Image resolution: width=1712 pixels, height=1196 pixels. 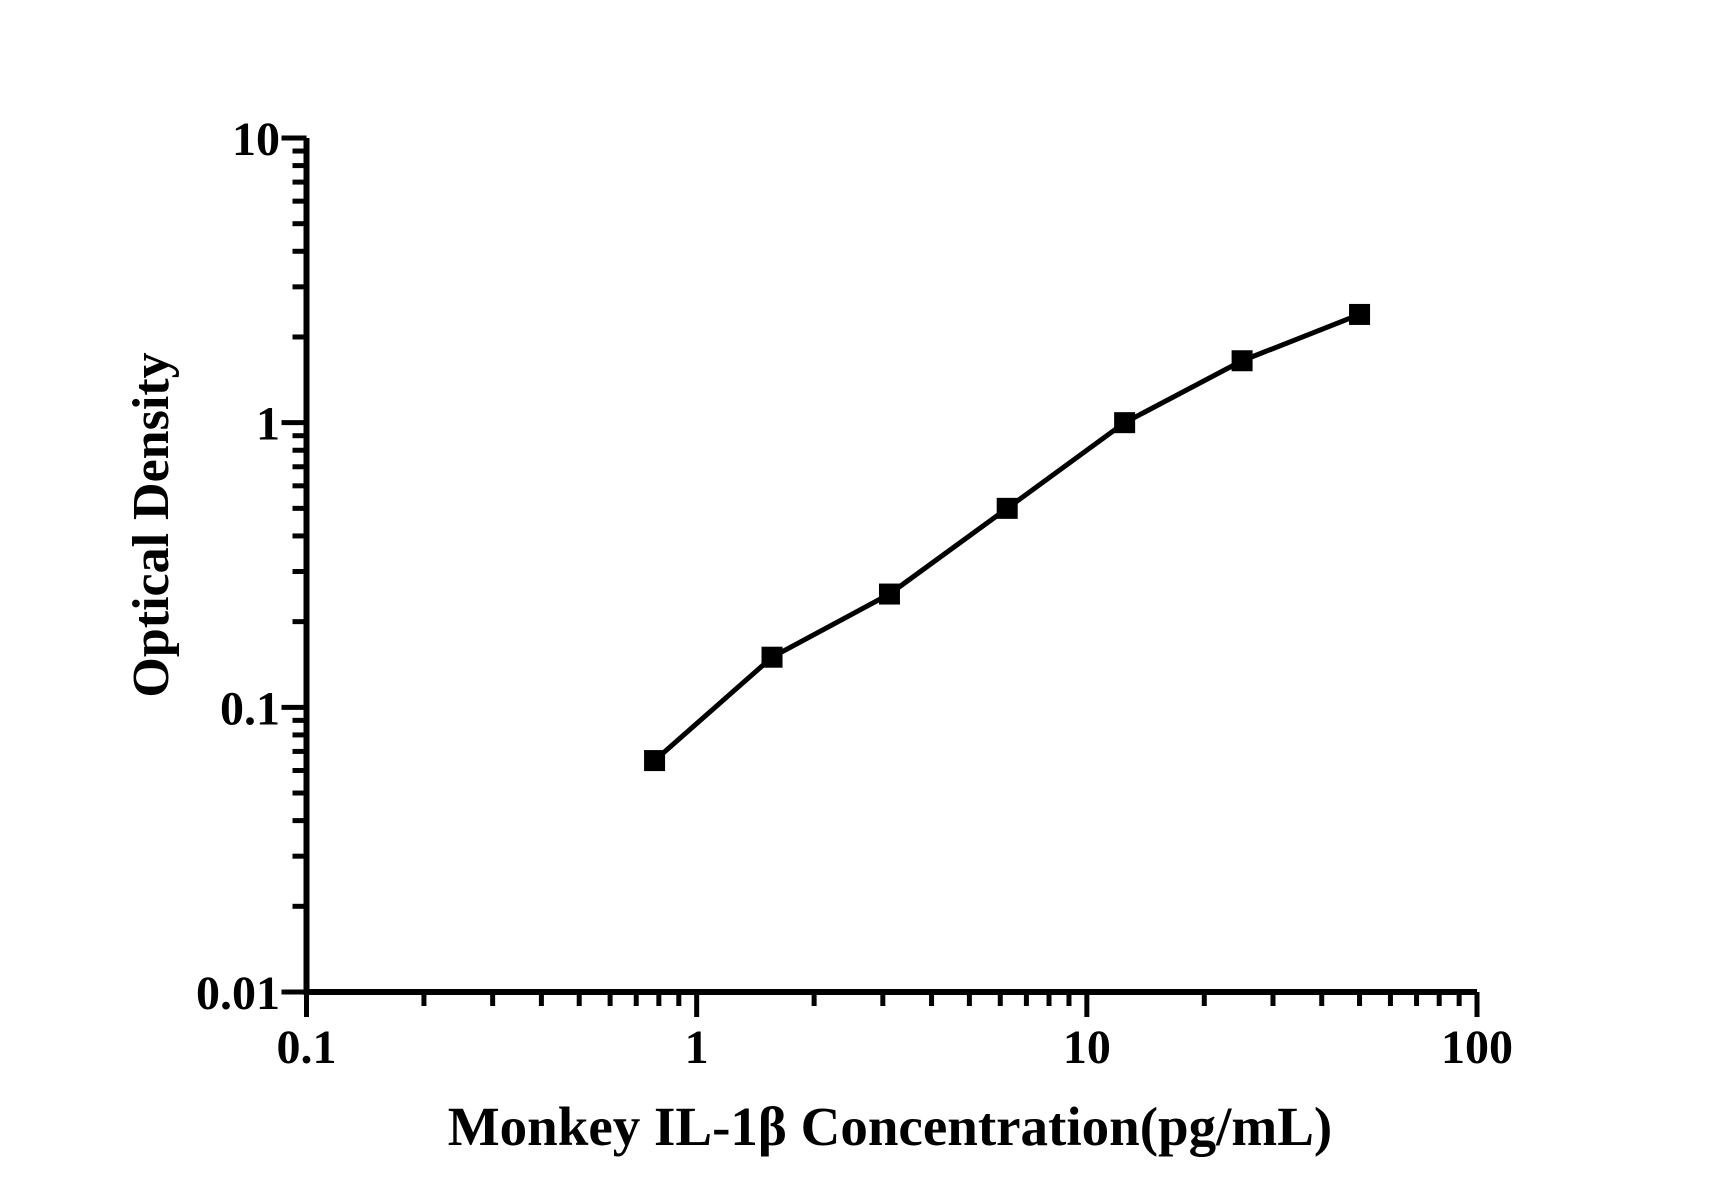 I want to click on y-tick-label: 0.01, so click(x=238, y=993).